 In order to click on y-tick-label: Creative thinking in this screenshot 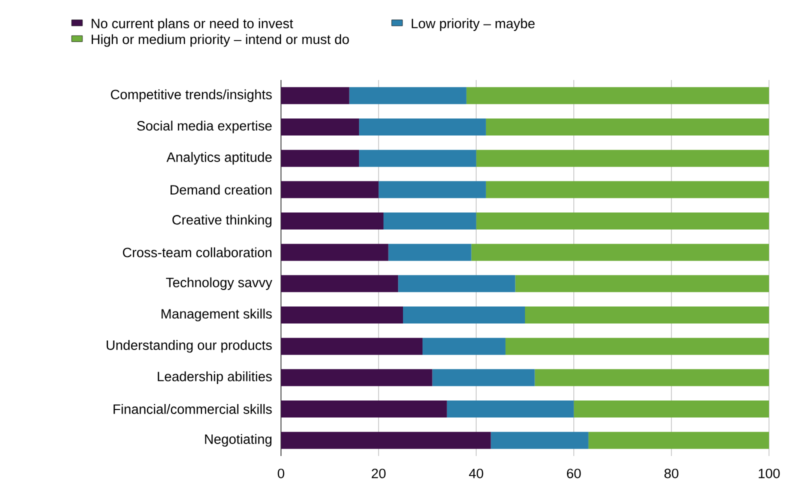, I will do `click(222, 221)`.